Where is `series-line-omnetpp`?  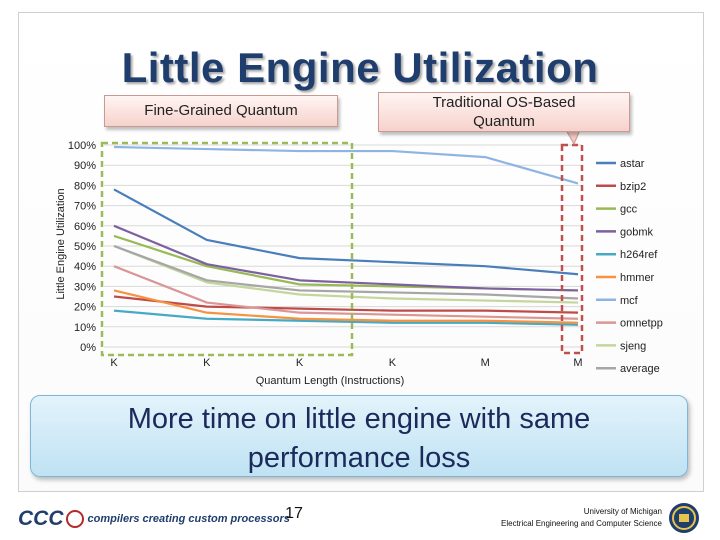 series-line-omnetpp is located at coordinates (346, 292).